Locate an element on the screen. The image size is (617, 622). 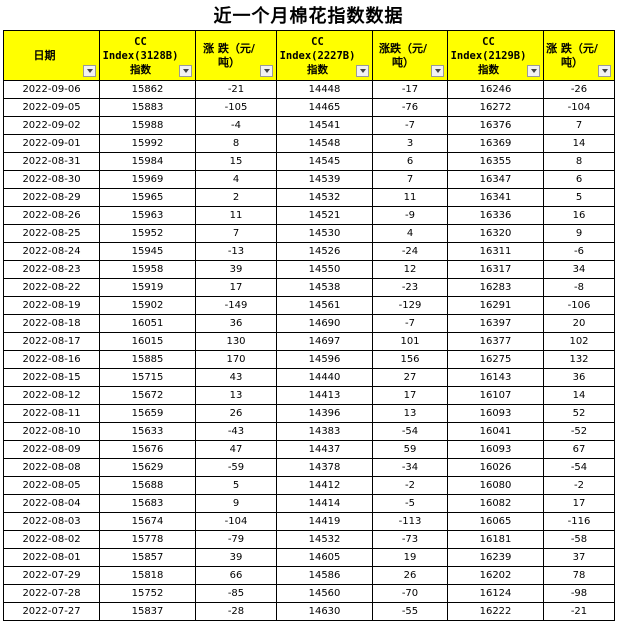
index-2129b-cell: 16336 is located at coordinates (495, 215).